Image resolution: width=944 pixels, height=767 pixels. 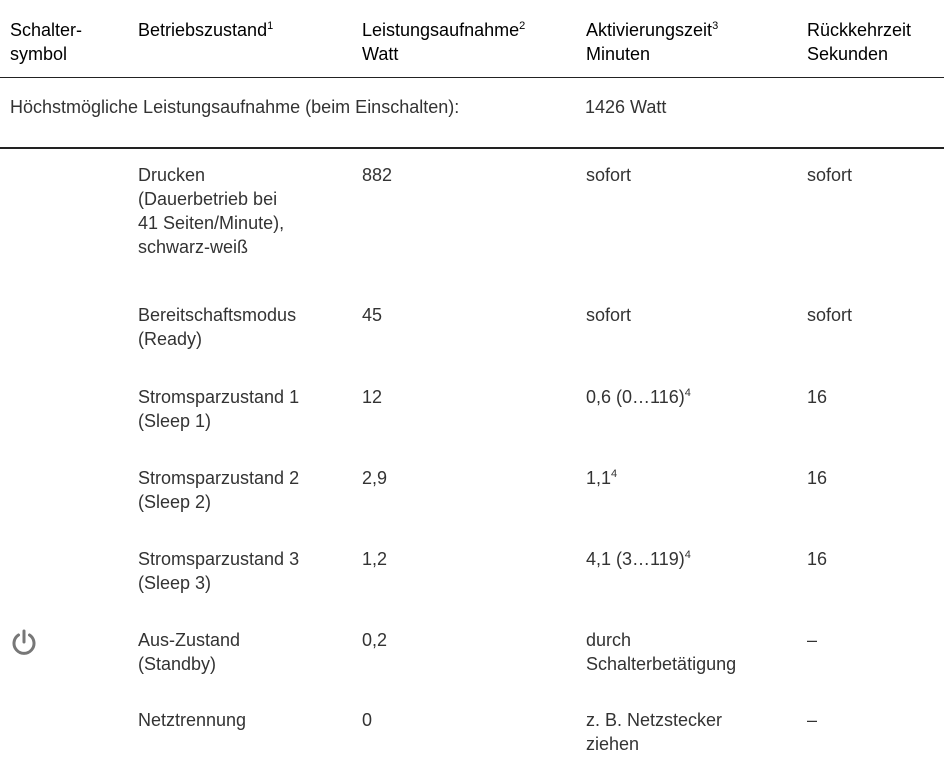 What do you see at coordinates (211, 223) in the screenshot?
I see `line: 41 Seiten/Minute),` at bounding box center [211, 223].